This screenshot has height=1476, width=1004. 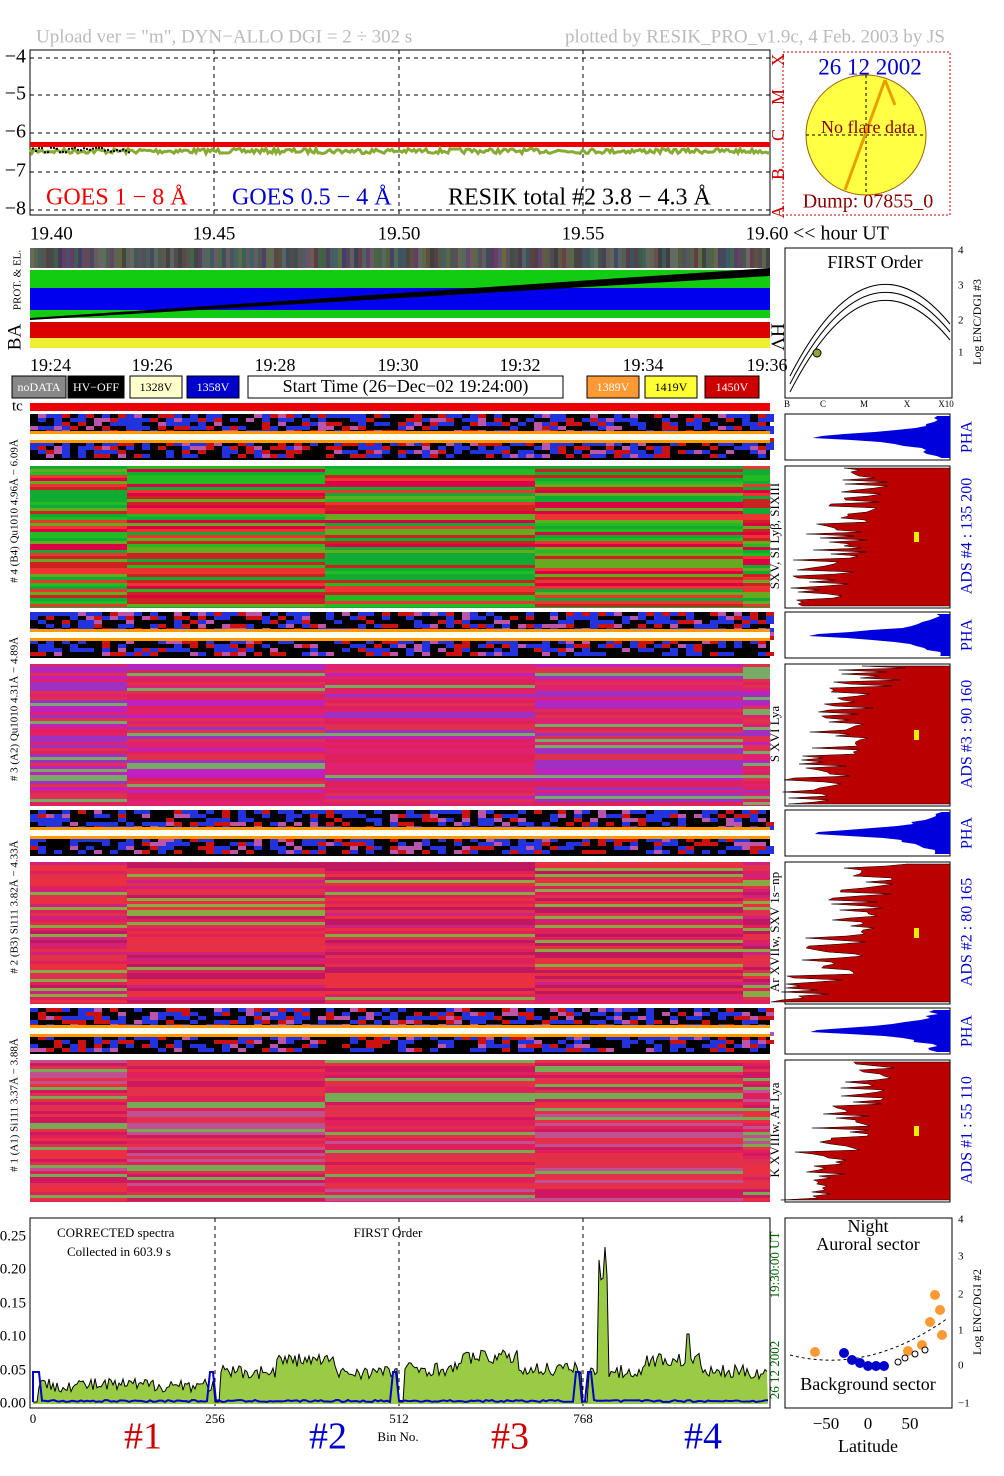 I want to click on legend-text: 1358V, so click(x=213, y=387).